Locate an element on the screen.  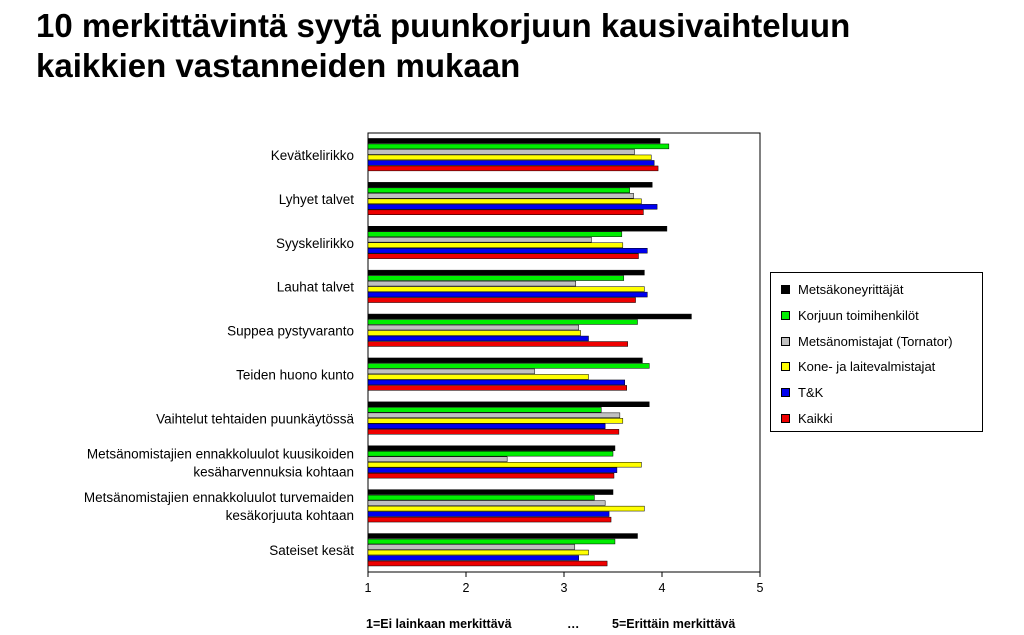
category-label-5: Suppea pystyvaranto is located at coordinates (290, 331).